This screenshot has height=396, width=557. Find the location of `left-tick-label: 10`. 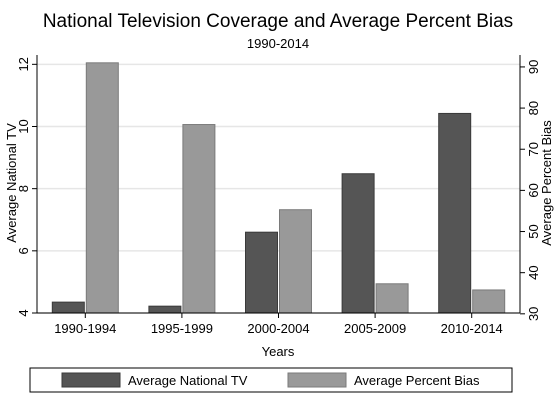

left-tick-label: 10 is located at coordinates (23, 126).